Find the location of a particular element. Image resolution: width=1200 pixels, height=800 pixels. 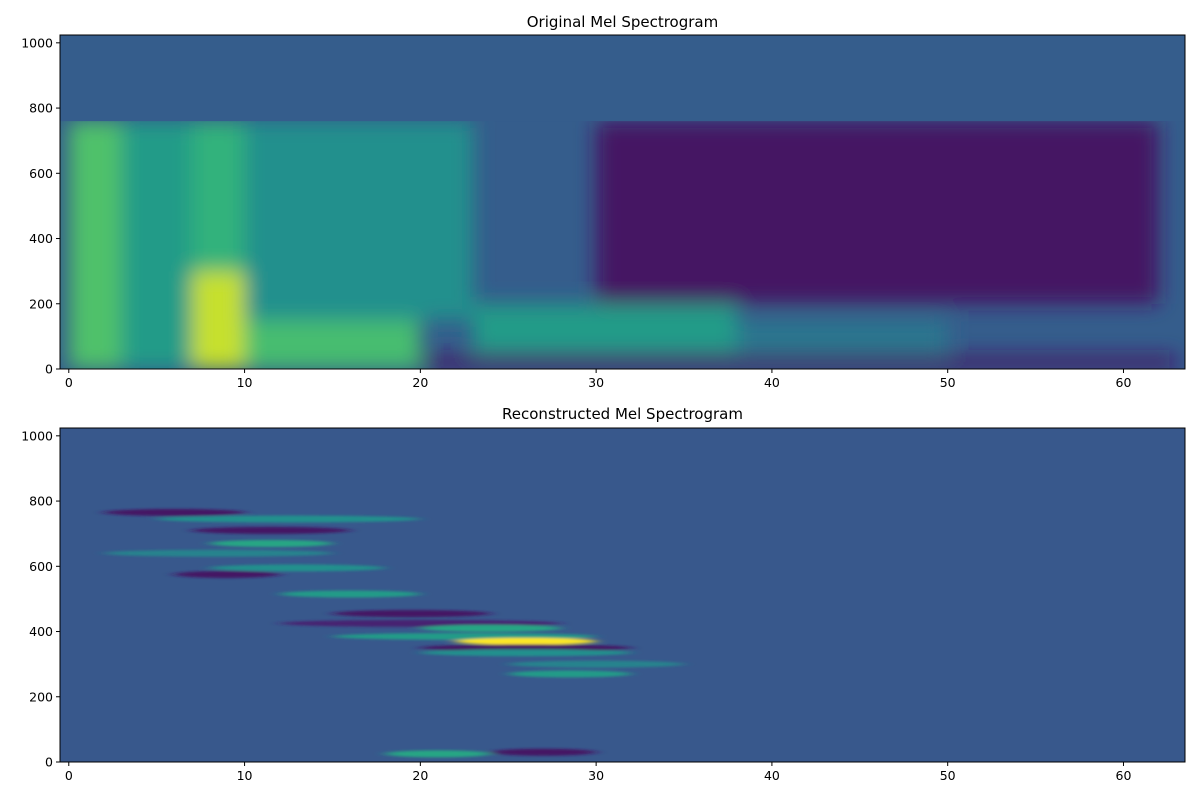

reconstructed-x-tick-label-0: 0 is located at coordinates (69, 775).